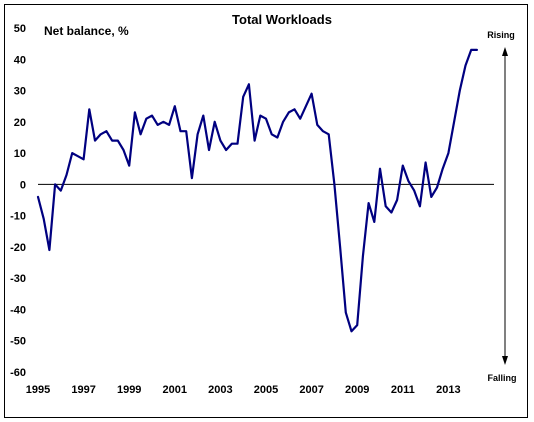 This screenshot has height=422, width=534. I want to click on arrow-down-head, so click(505, 360).